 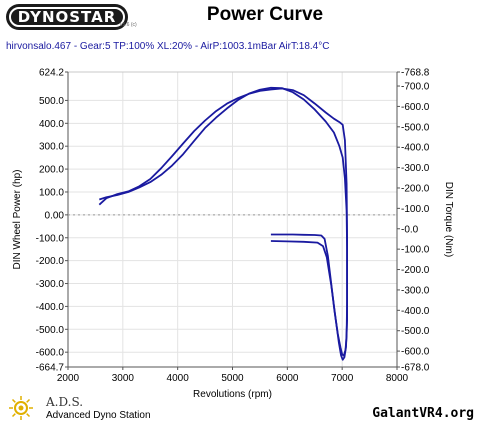 I want to click on logo-frame, so click(x=67, y=17).